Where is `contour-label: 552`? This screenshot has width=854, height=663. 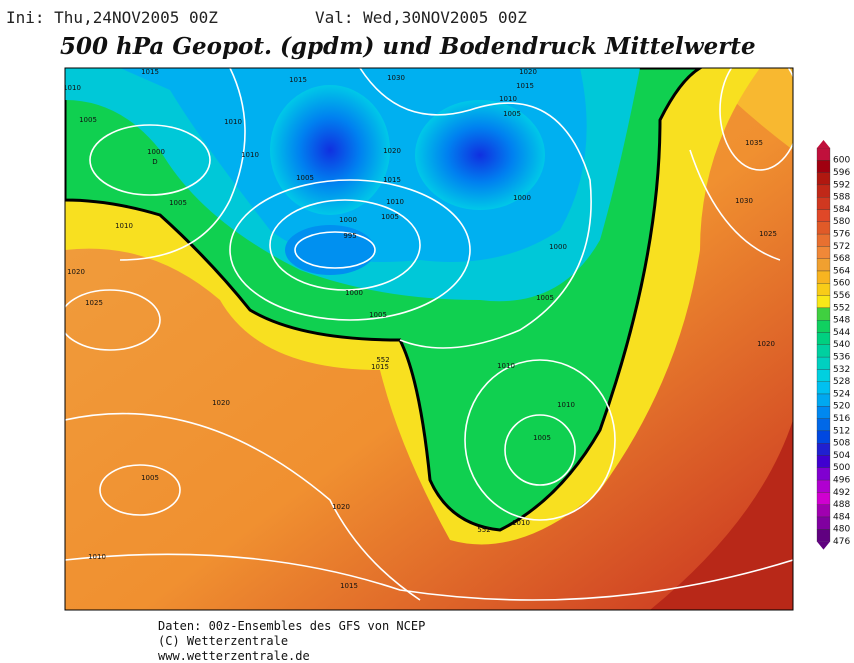 contour-label: 552 is located at coordinates (483, 530).